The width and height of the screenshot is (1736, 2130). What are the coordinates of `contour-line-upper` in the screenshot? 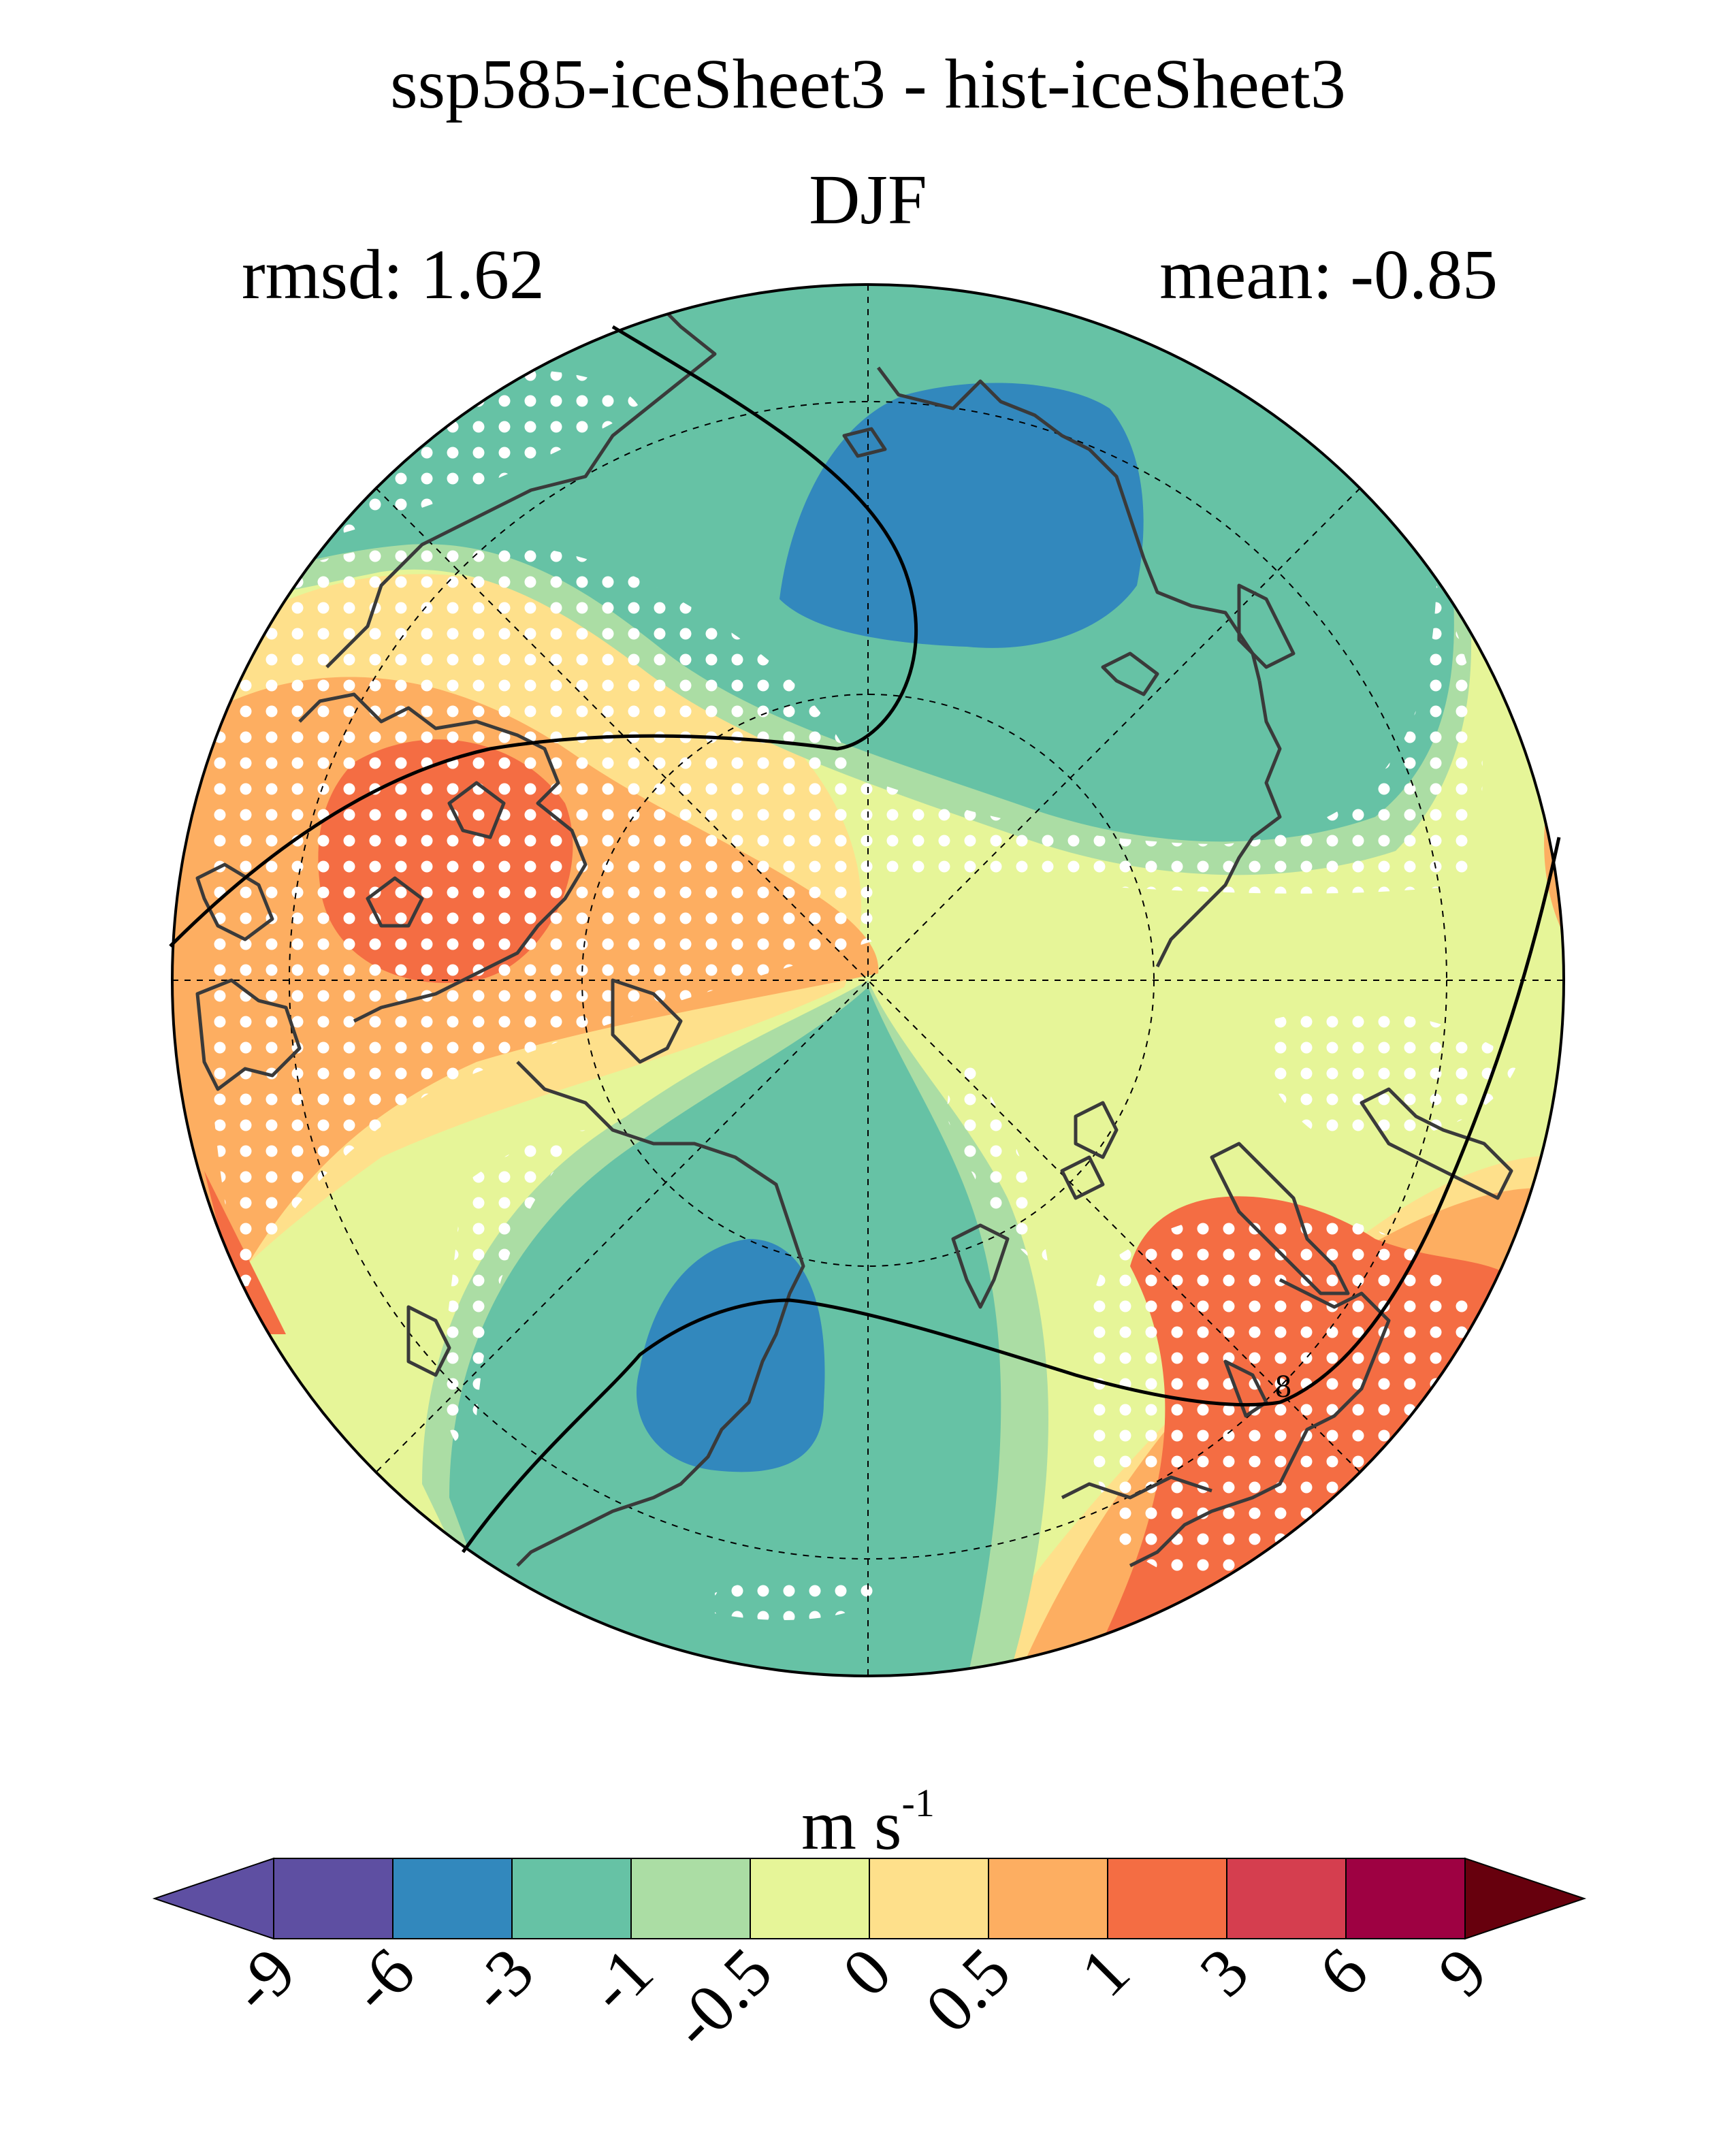 It's located at (543, 636).